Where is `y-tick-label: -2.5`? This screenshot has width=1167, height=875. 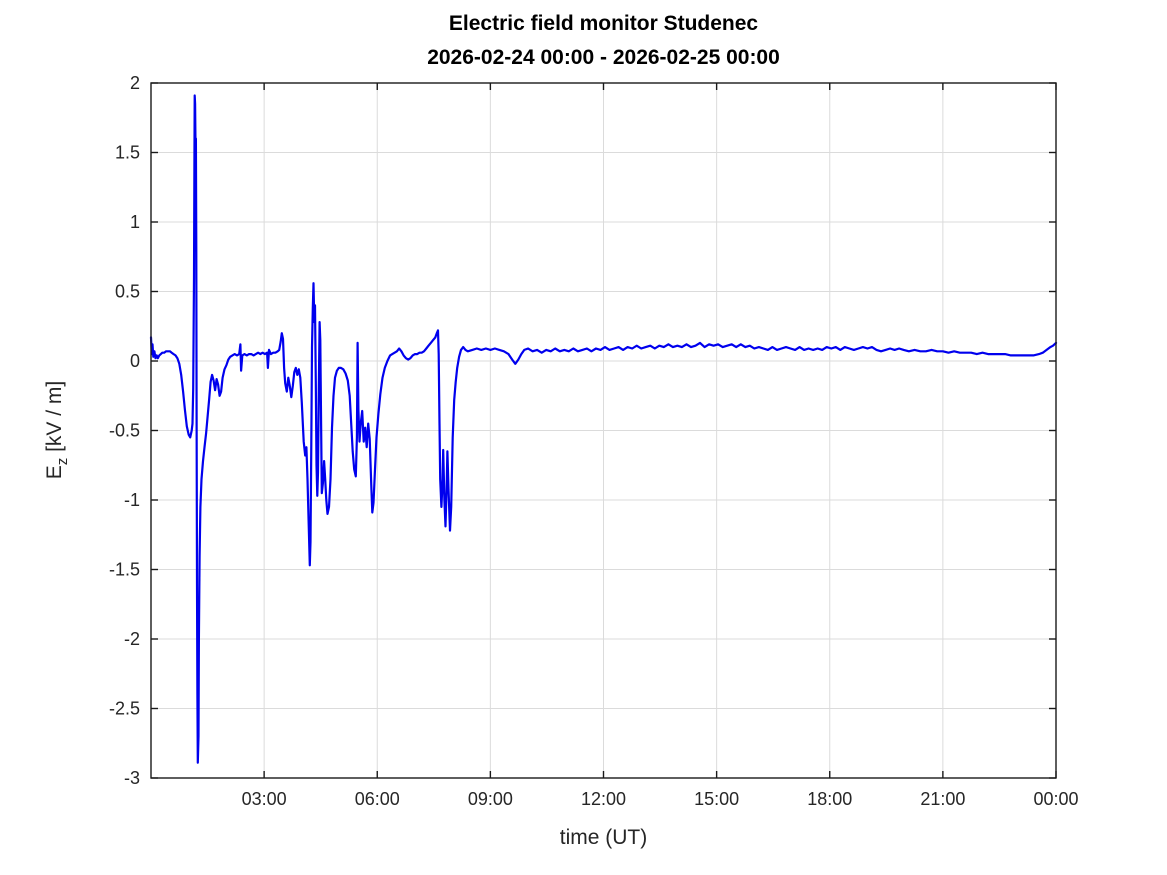
y-tick-label: -2.5 is located at coordinates (124, 709).